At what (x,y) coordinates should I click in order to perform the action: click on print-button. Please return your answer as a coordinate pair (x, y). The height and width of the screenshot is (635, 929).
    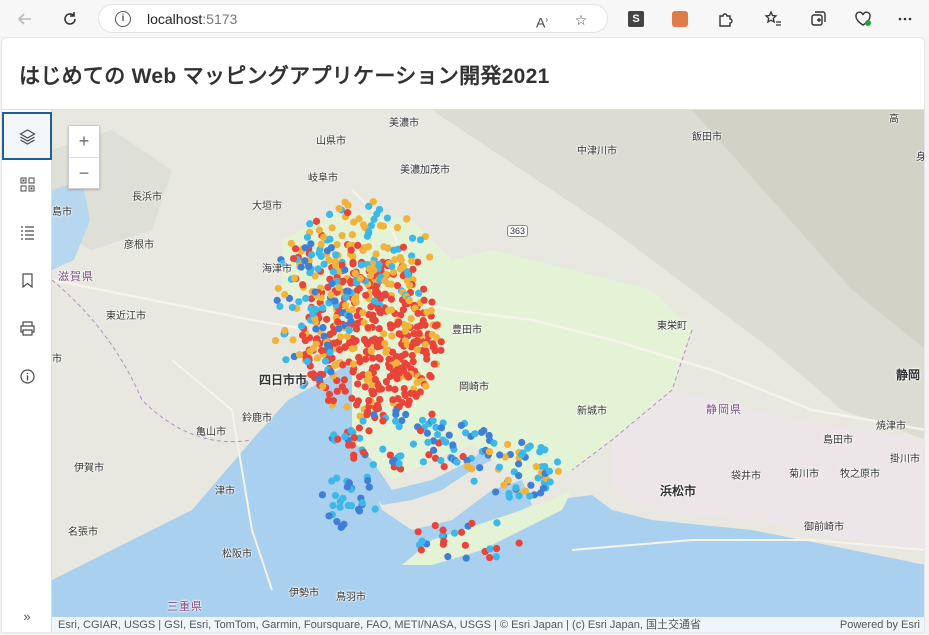
    Looking at the image, I should click on (27, 328).